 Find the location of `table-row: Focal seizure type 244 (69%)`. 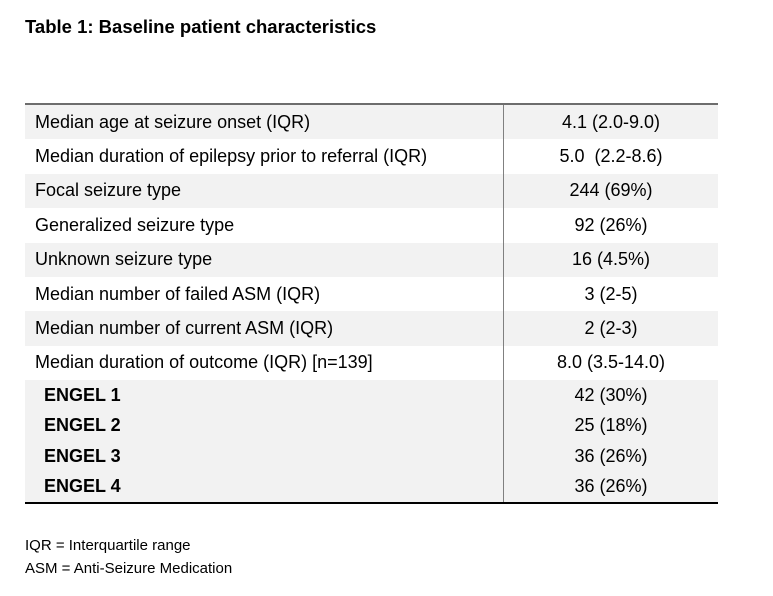

table-row: Focal seizure type 244 (69%) is located at coordinates (371, 191).